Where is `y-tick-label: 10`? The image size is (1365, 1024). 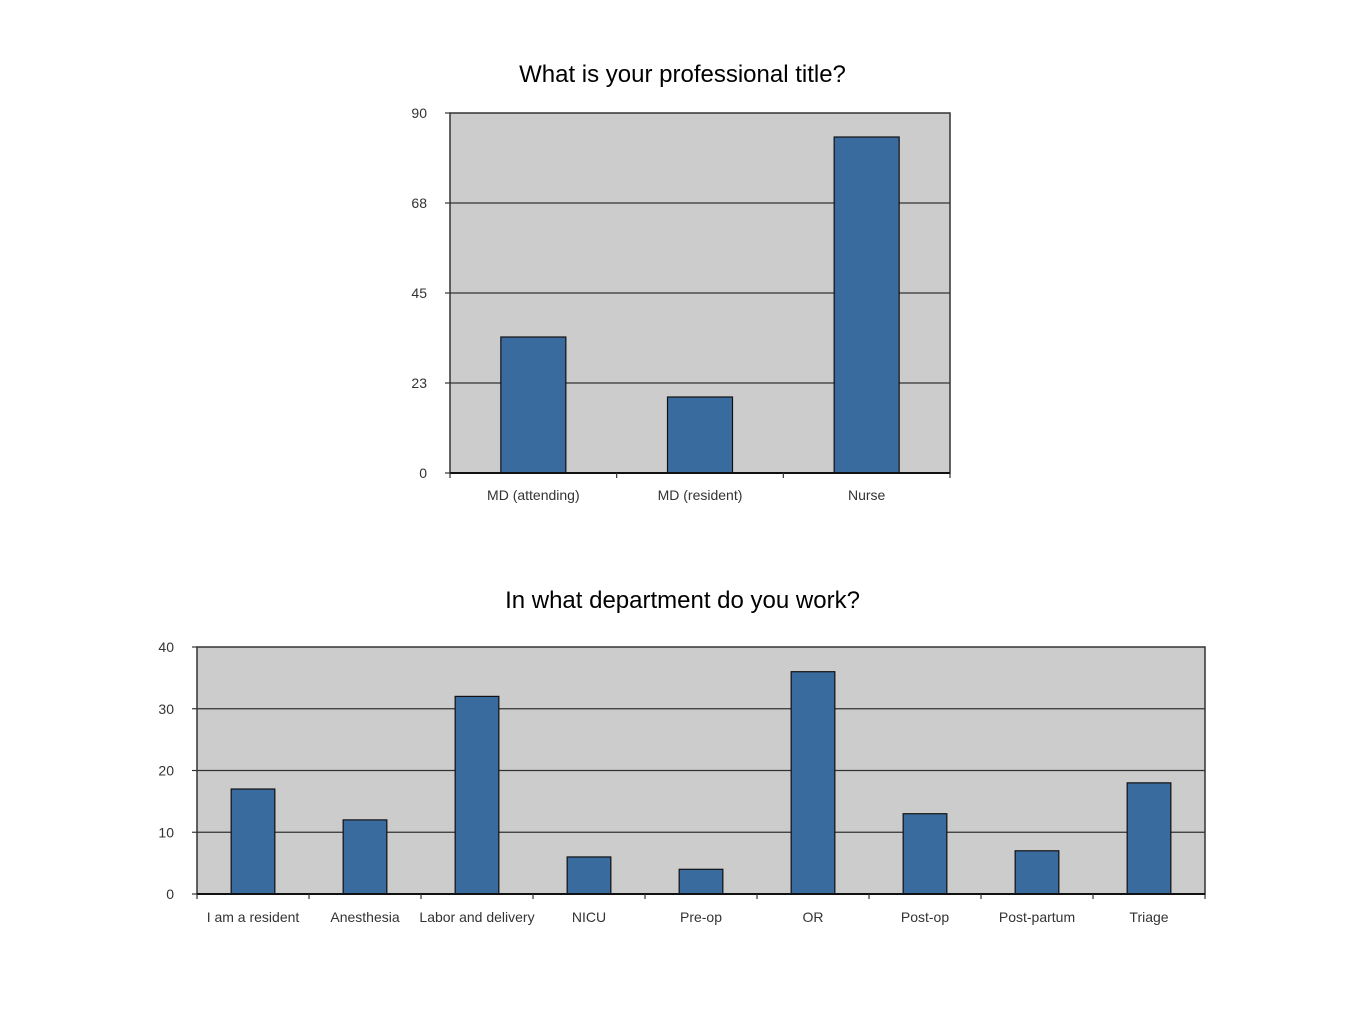
y-tick-label: 10 is located at coordinates (166, 832).